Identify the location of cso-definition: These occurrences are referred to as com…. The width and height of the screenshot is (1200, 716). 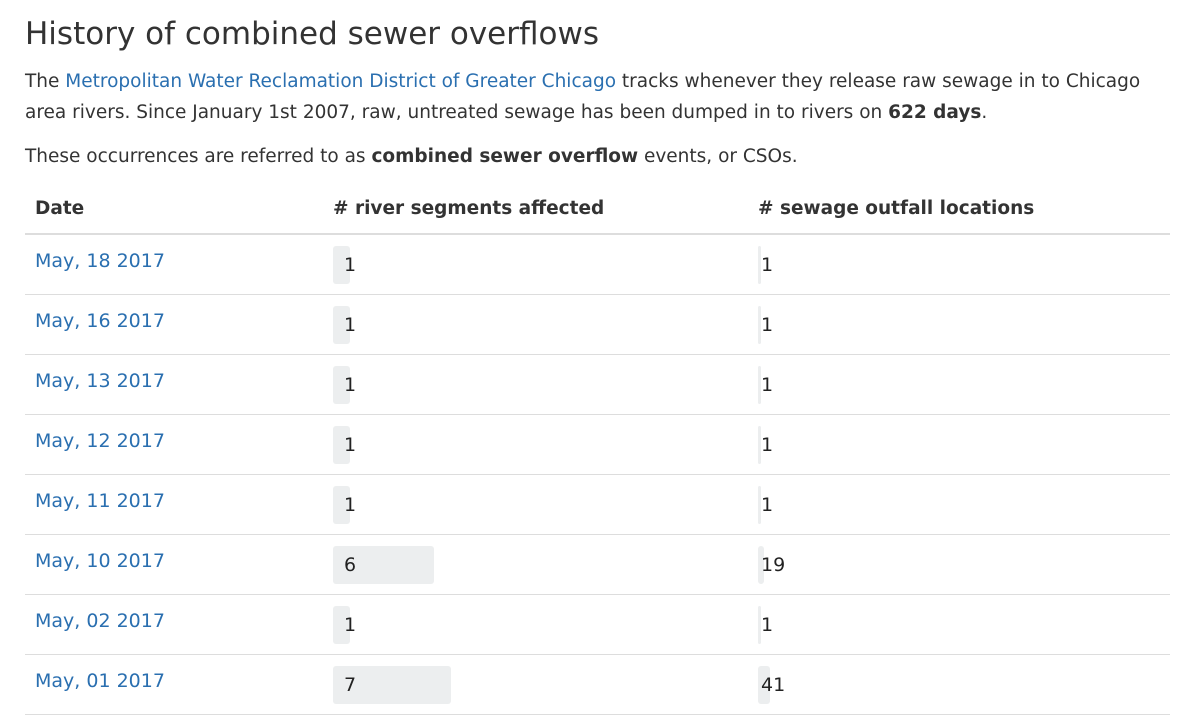
(411, 156).